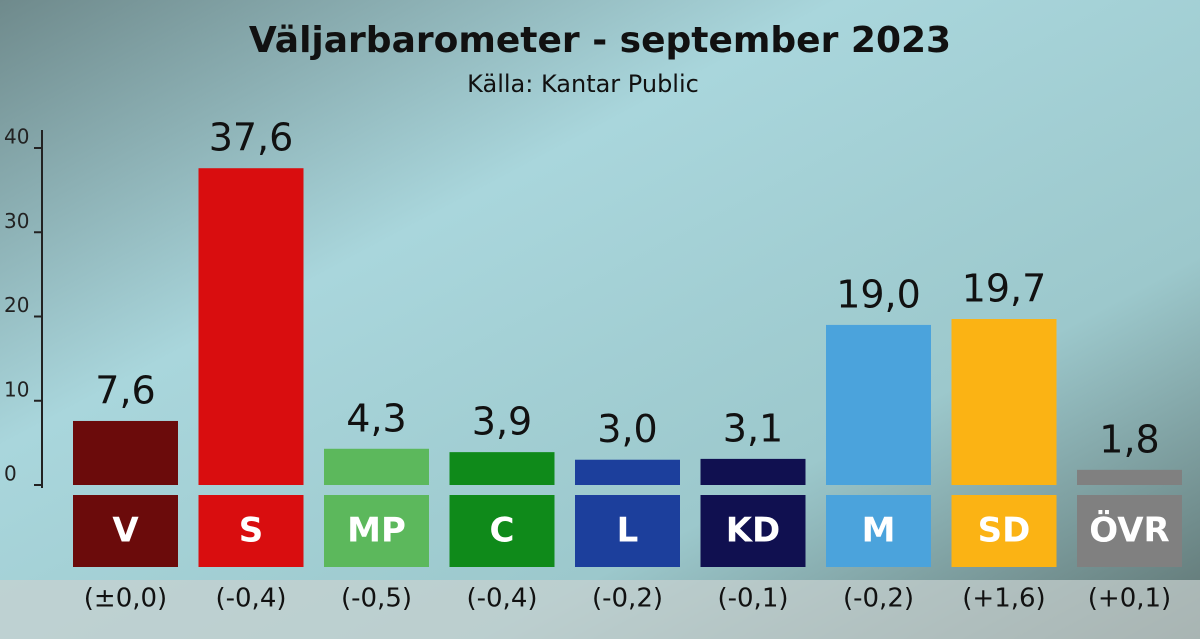 The image size is (1200, 639). I want to click on value-label: 37,6, so click(251, 138).